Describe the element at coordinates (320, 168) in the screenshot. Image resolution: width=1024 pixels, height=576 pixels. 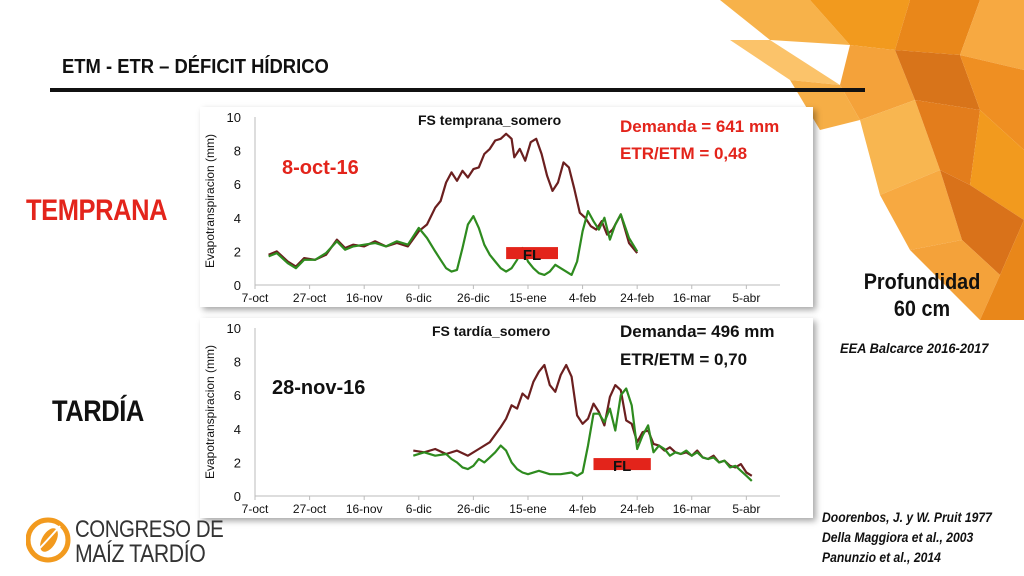
I see `sowing-date-label: 8-oct-16` at that location.